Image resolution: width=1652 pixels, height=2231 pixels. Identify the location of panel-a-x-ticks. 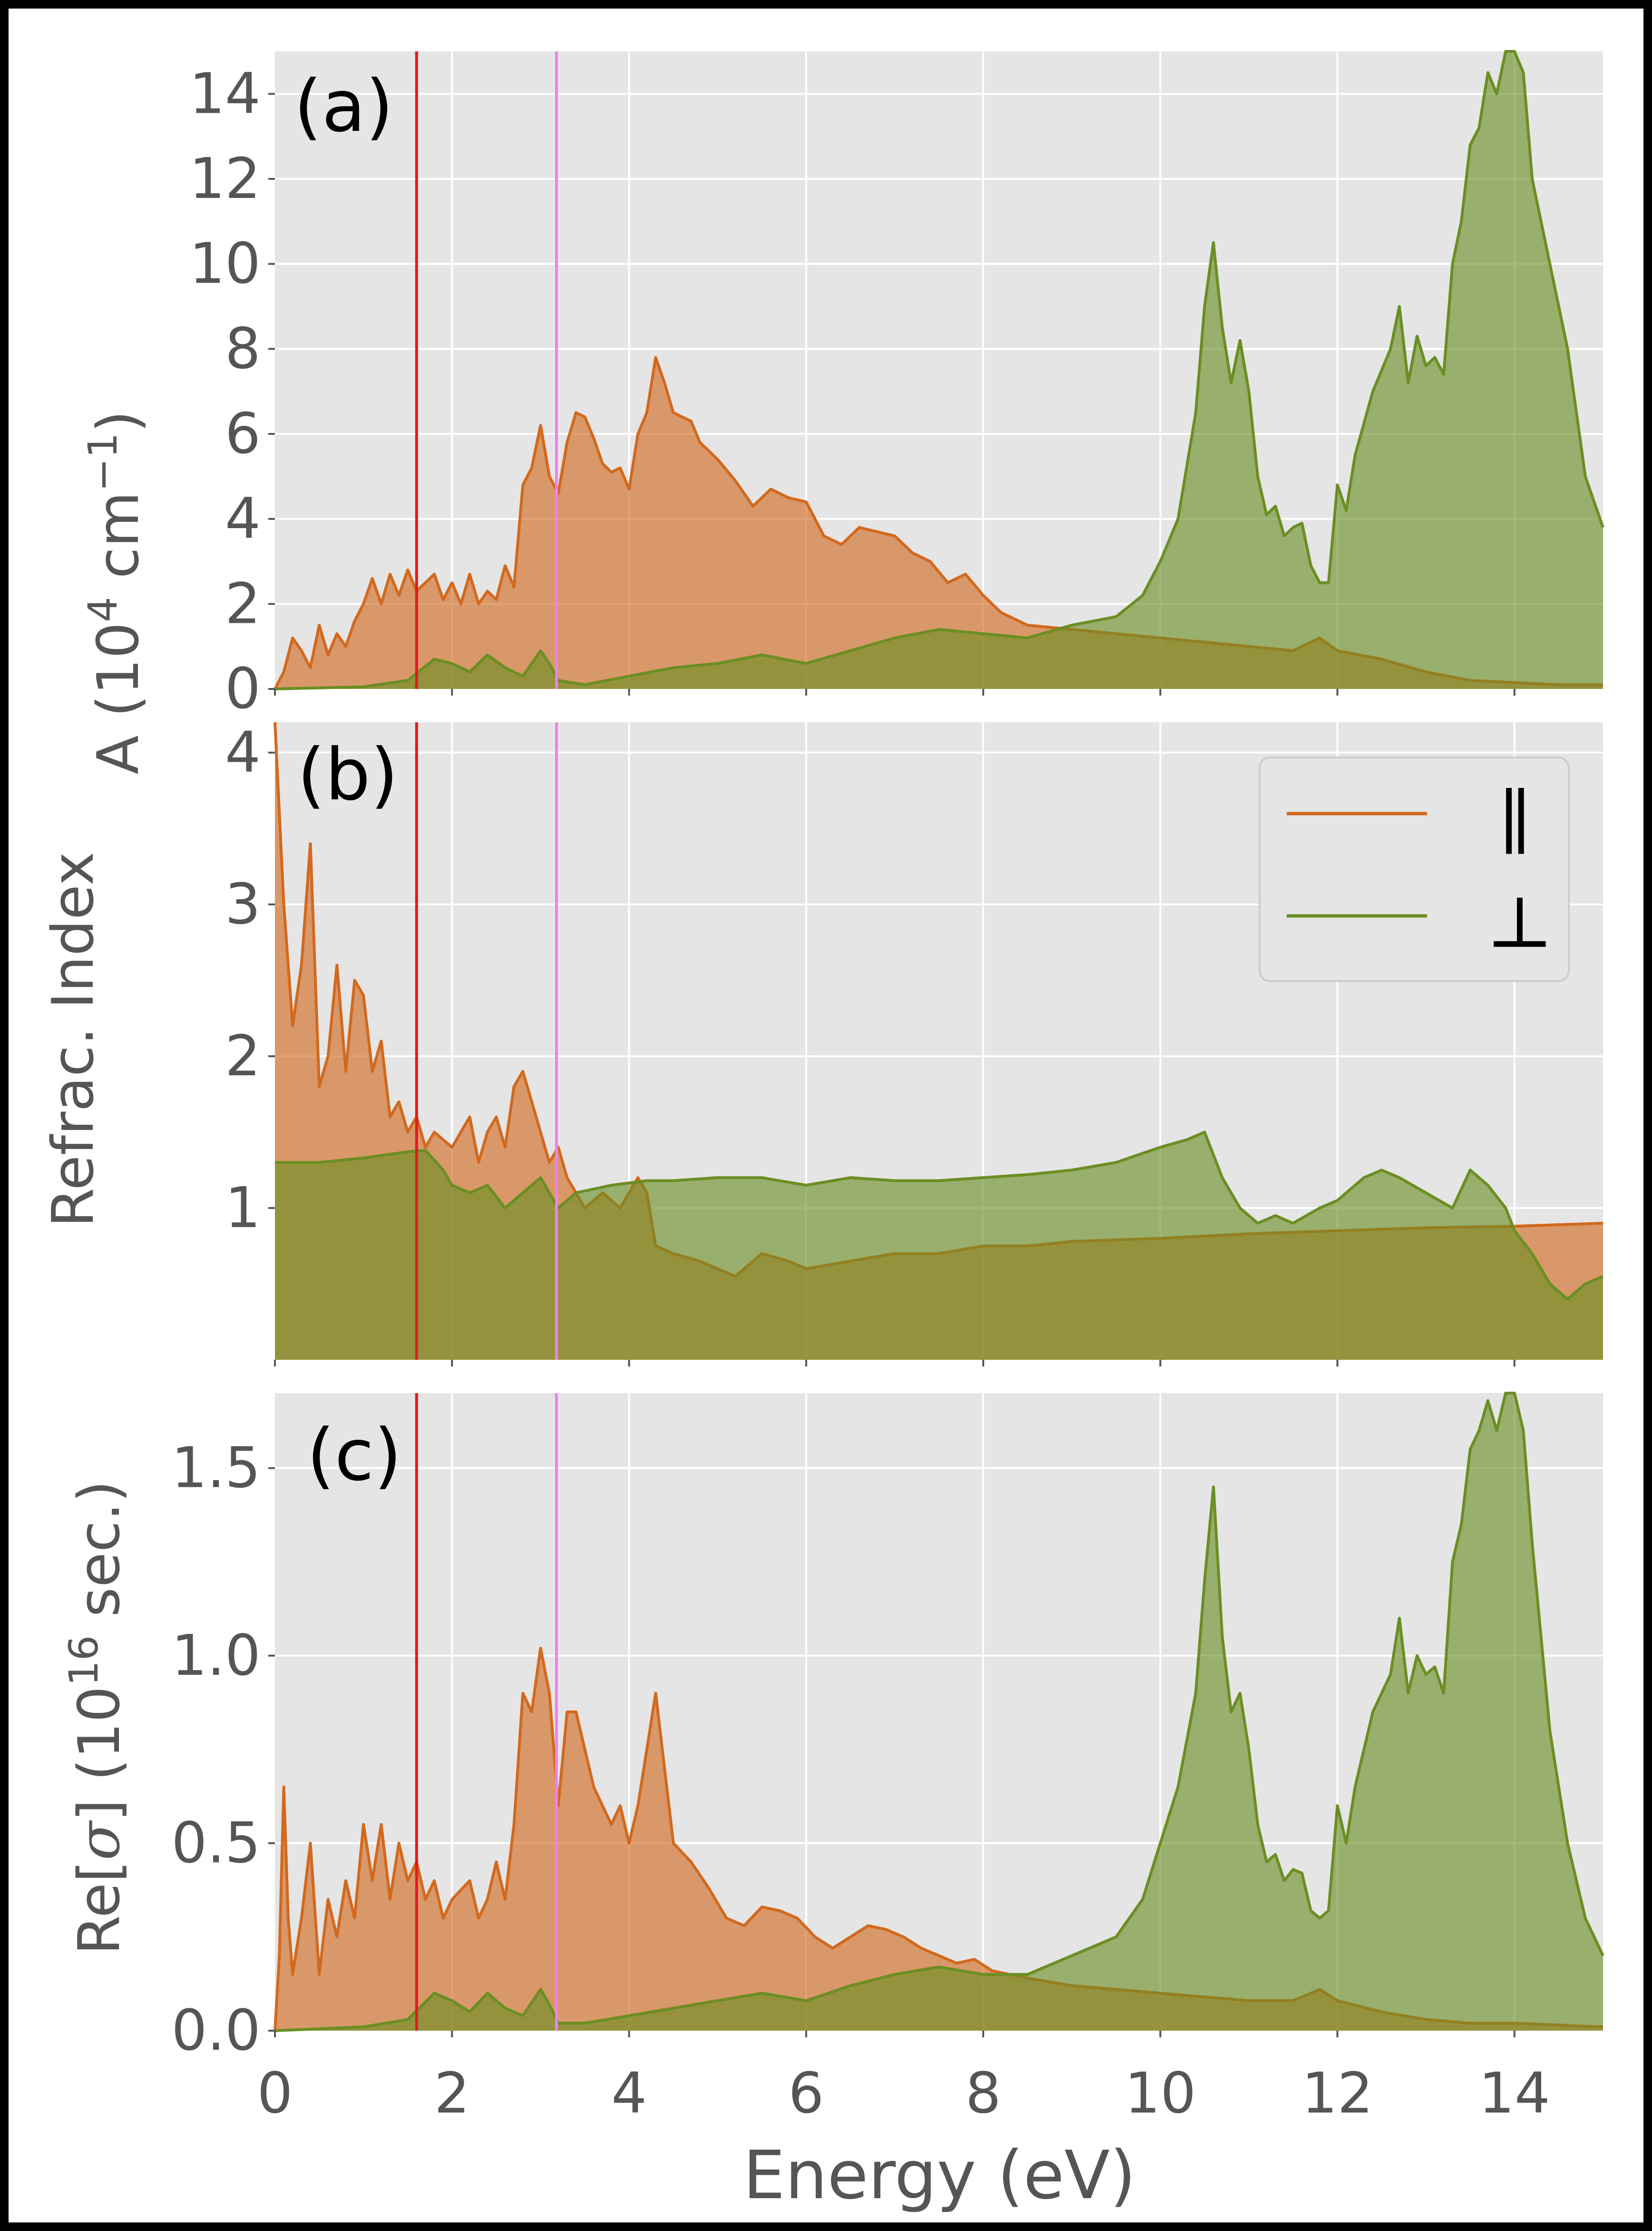
(895, 693).